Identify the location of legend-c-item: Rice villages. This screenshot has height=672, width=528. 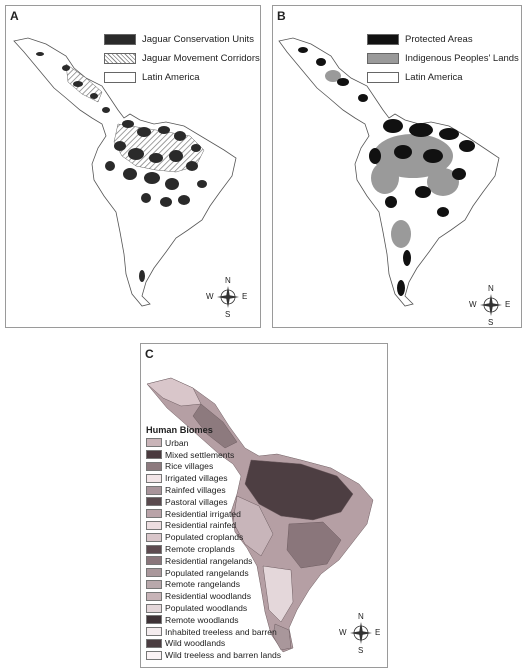
(213, 467).